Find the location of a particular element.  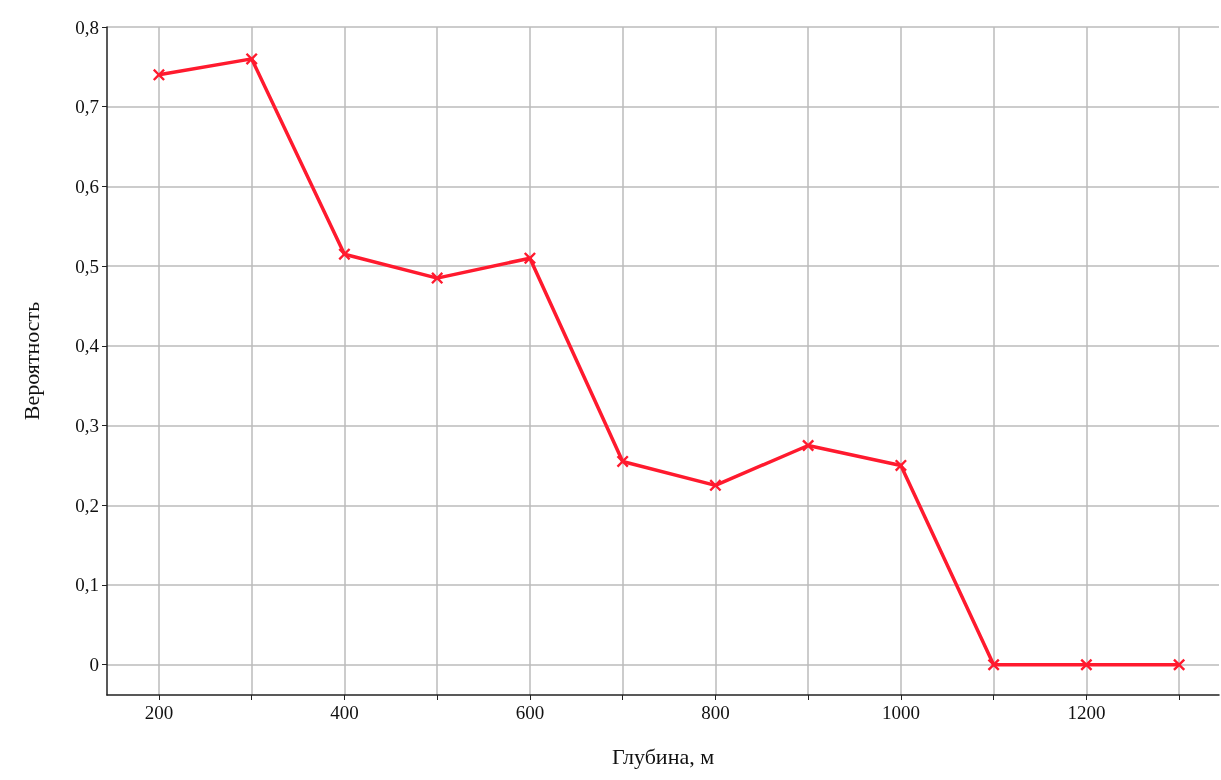

y-axis-title: Вероятность is located at coordinates (31, 361).